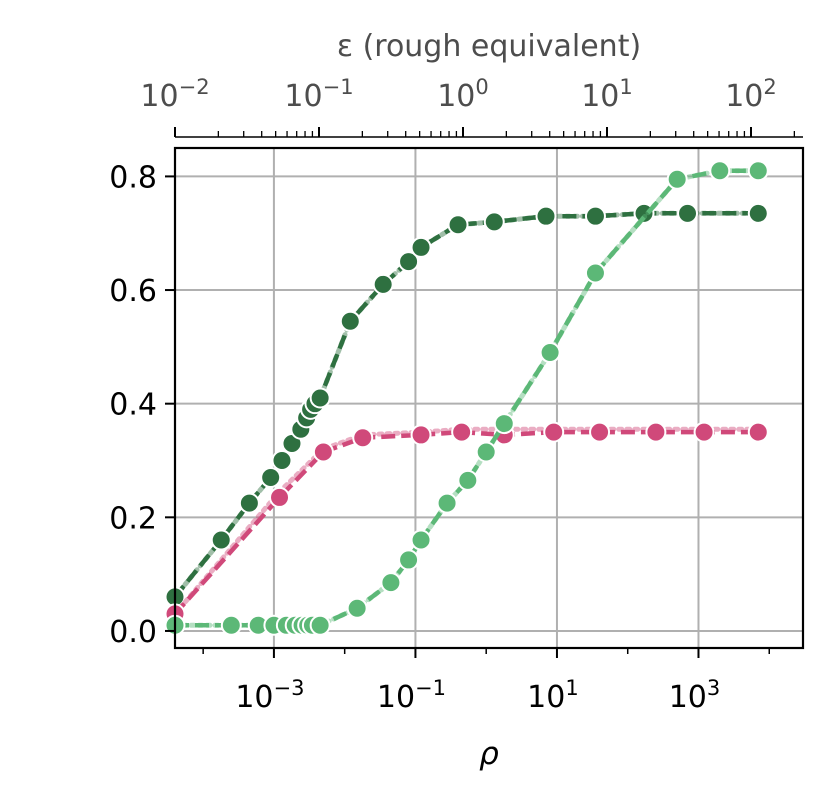 The image size is (832, 805). What do you see at coordinates (411, 695) in the screenshot?
I see `x-tick-label: 10⁻¹` at bounding box center [411, 695].